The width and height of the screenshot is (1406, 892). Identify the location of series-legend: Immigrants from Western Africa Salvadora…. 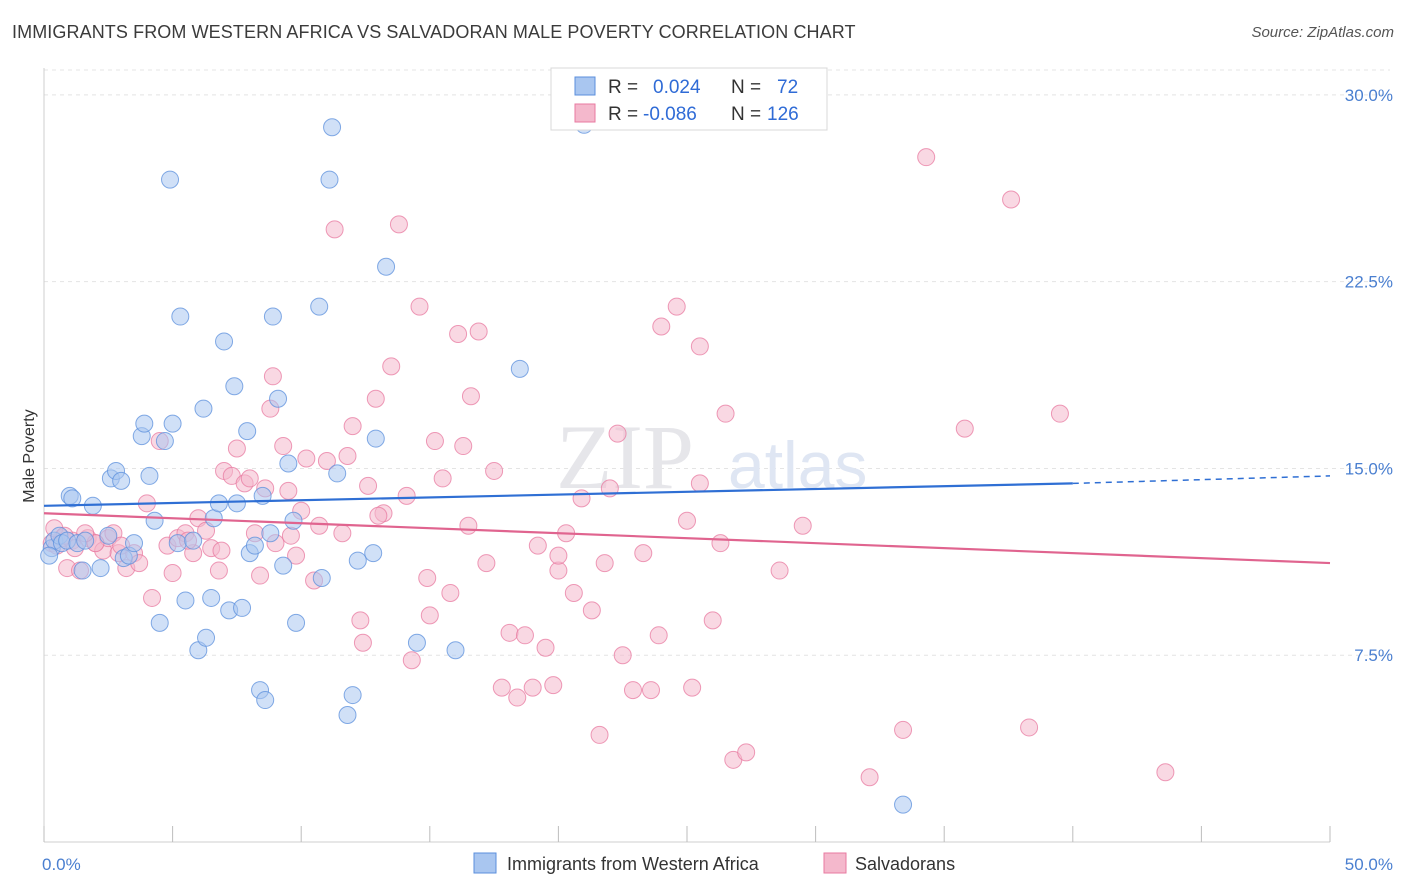
(714, 863).